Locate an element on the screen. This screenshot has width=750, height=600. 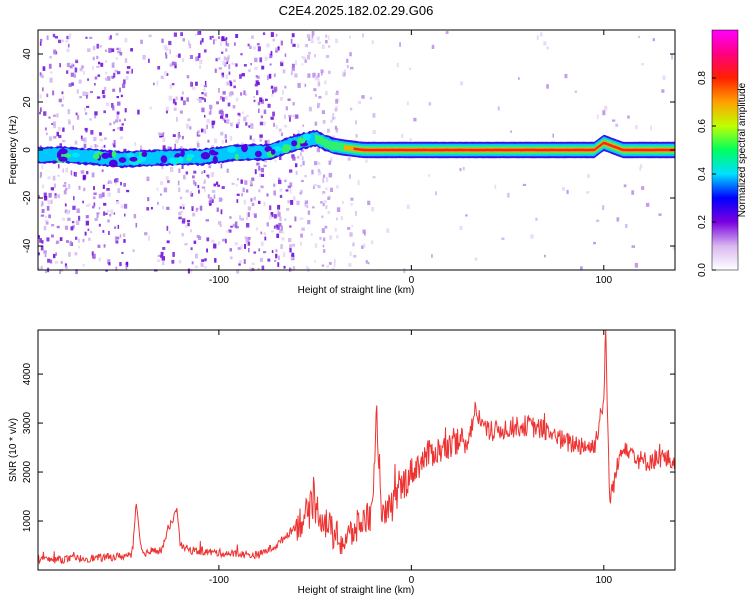
heatmap-y-tick-label: -20 is located at coordinates (27, 197).